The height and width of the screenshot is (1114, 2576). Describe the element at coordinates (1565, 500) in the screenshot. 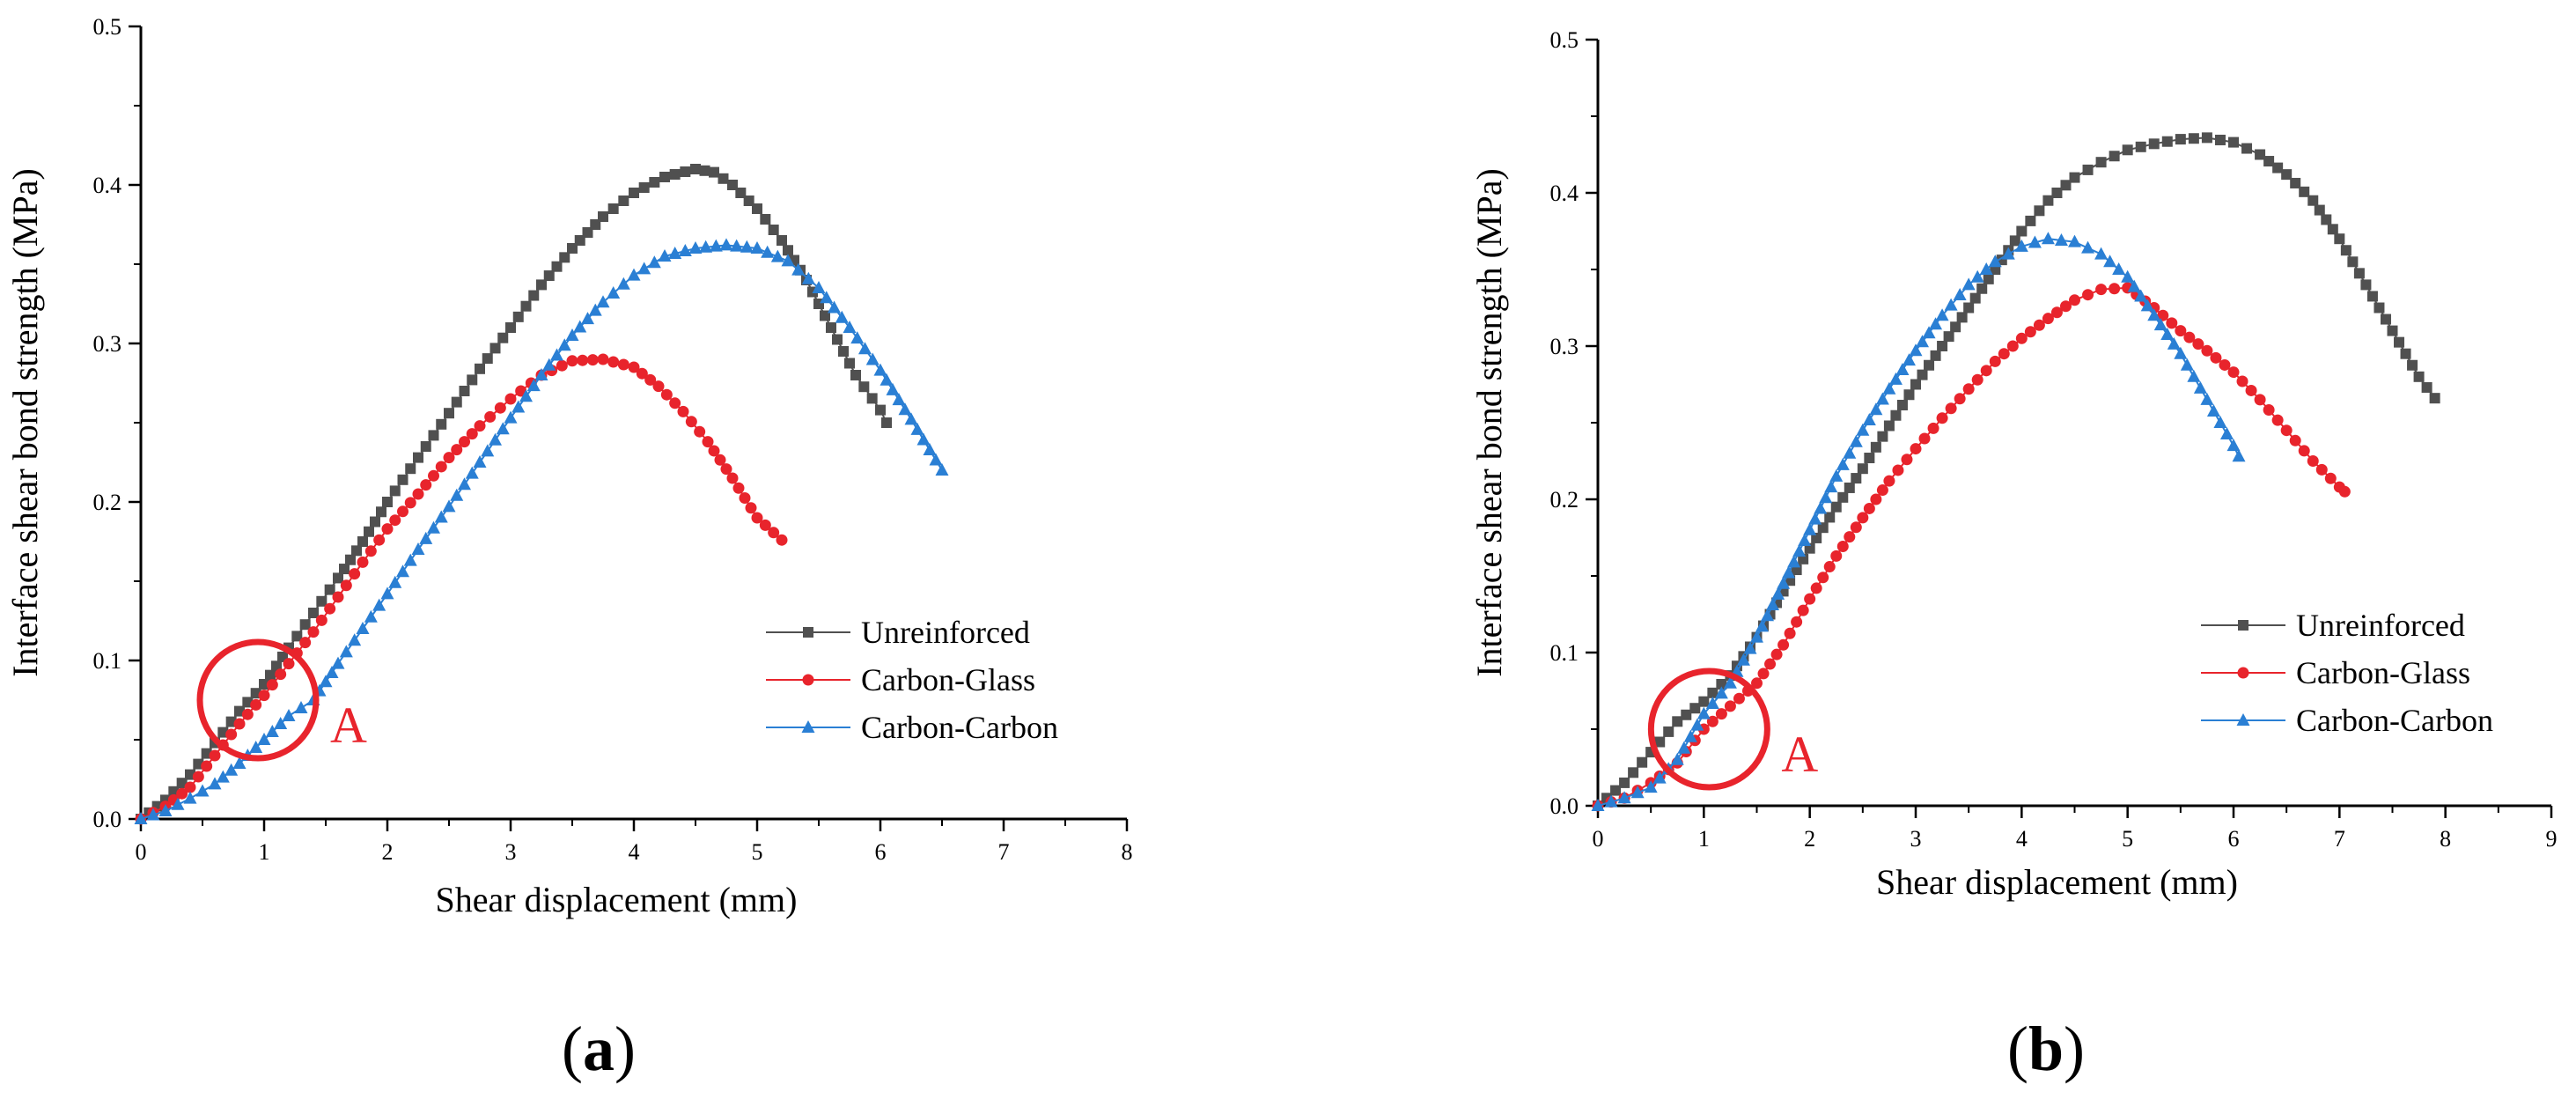

I see `y-tick-label: 0.2` at that location.